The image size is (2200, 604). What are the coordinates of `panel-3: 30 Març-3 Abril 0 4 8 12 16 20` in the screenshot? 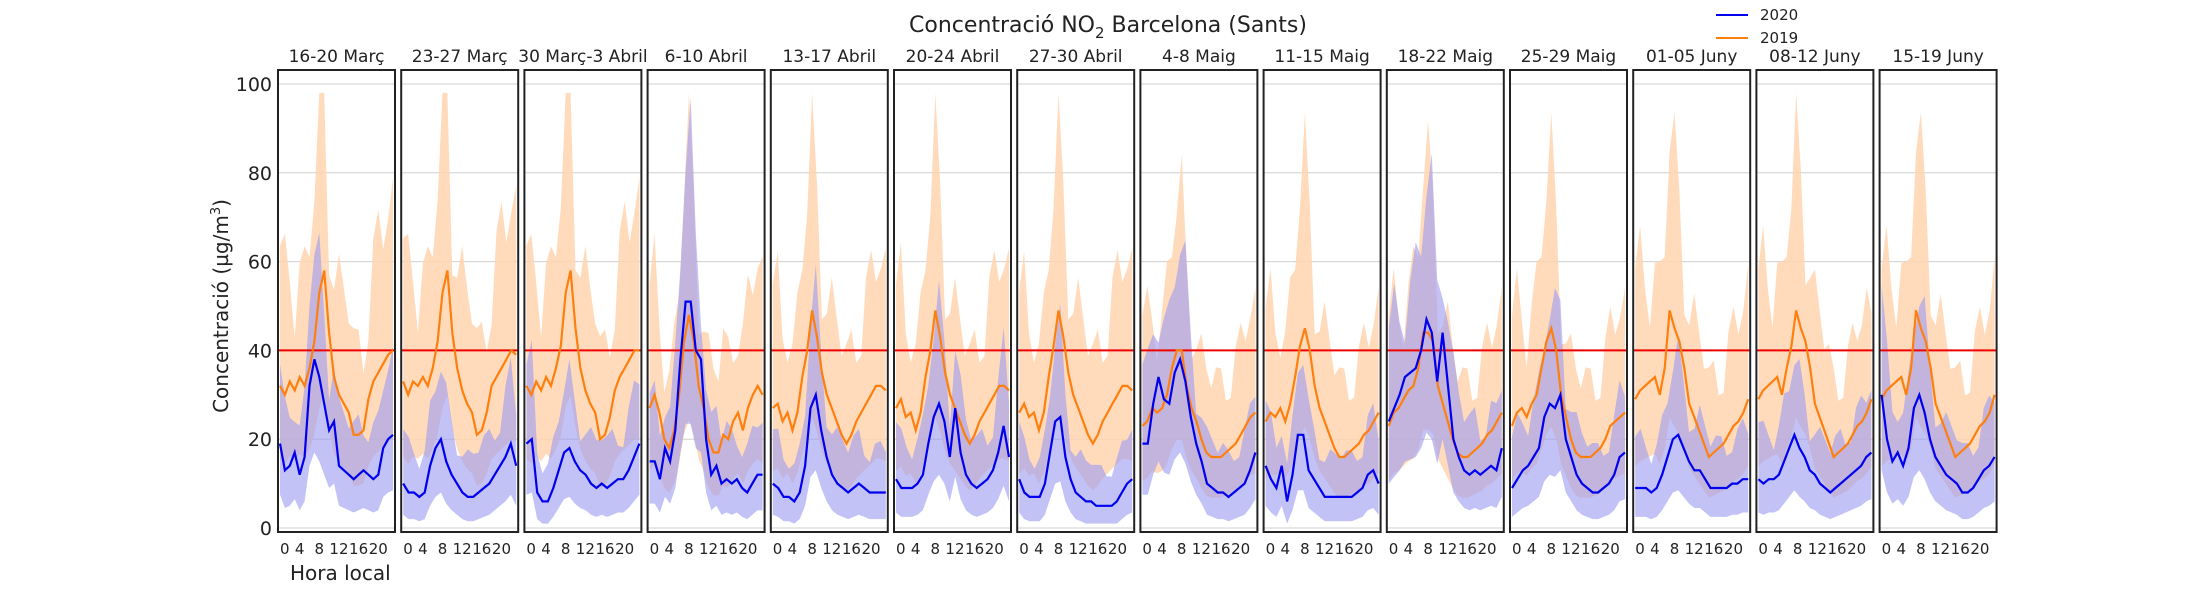 It's located at (582, 302).